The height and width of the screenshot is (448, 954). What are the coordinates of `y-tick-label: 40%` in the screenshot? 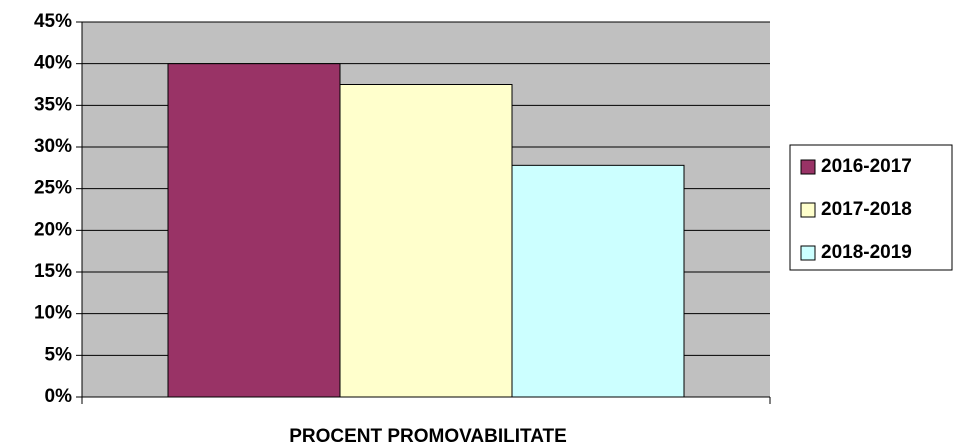 It's located at (53, 63).